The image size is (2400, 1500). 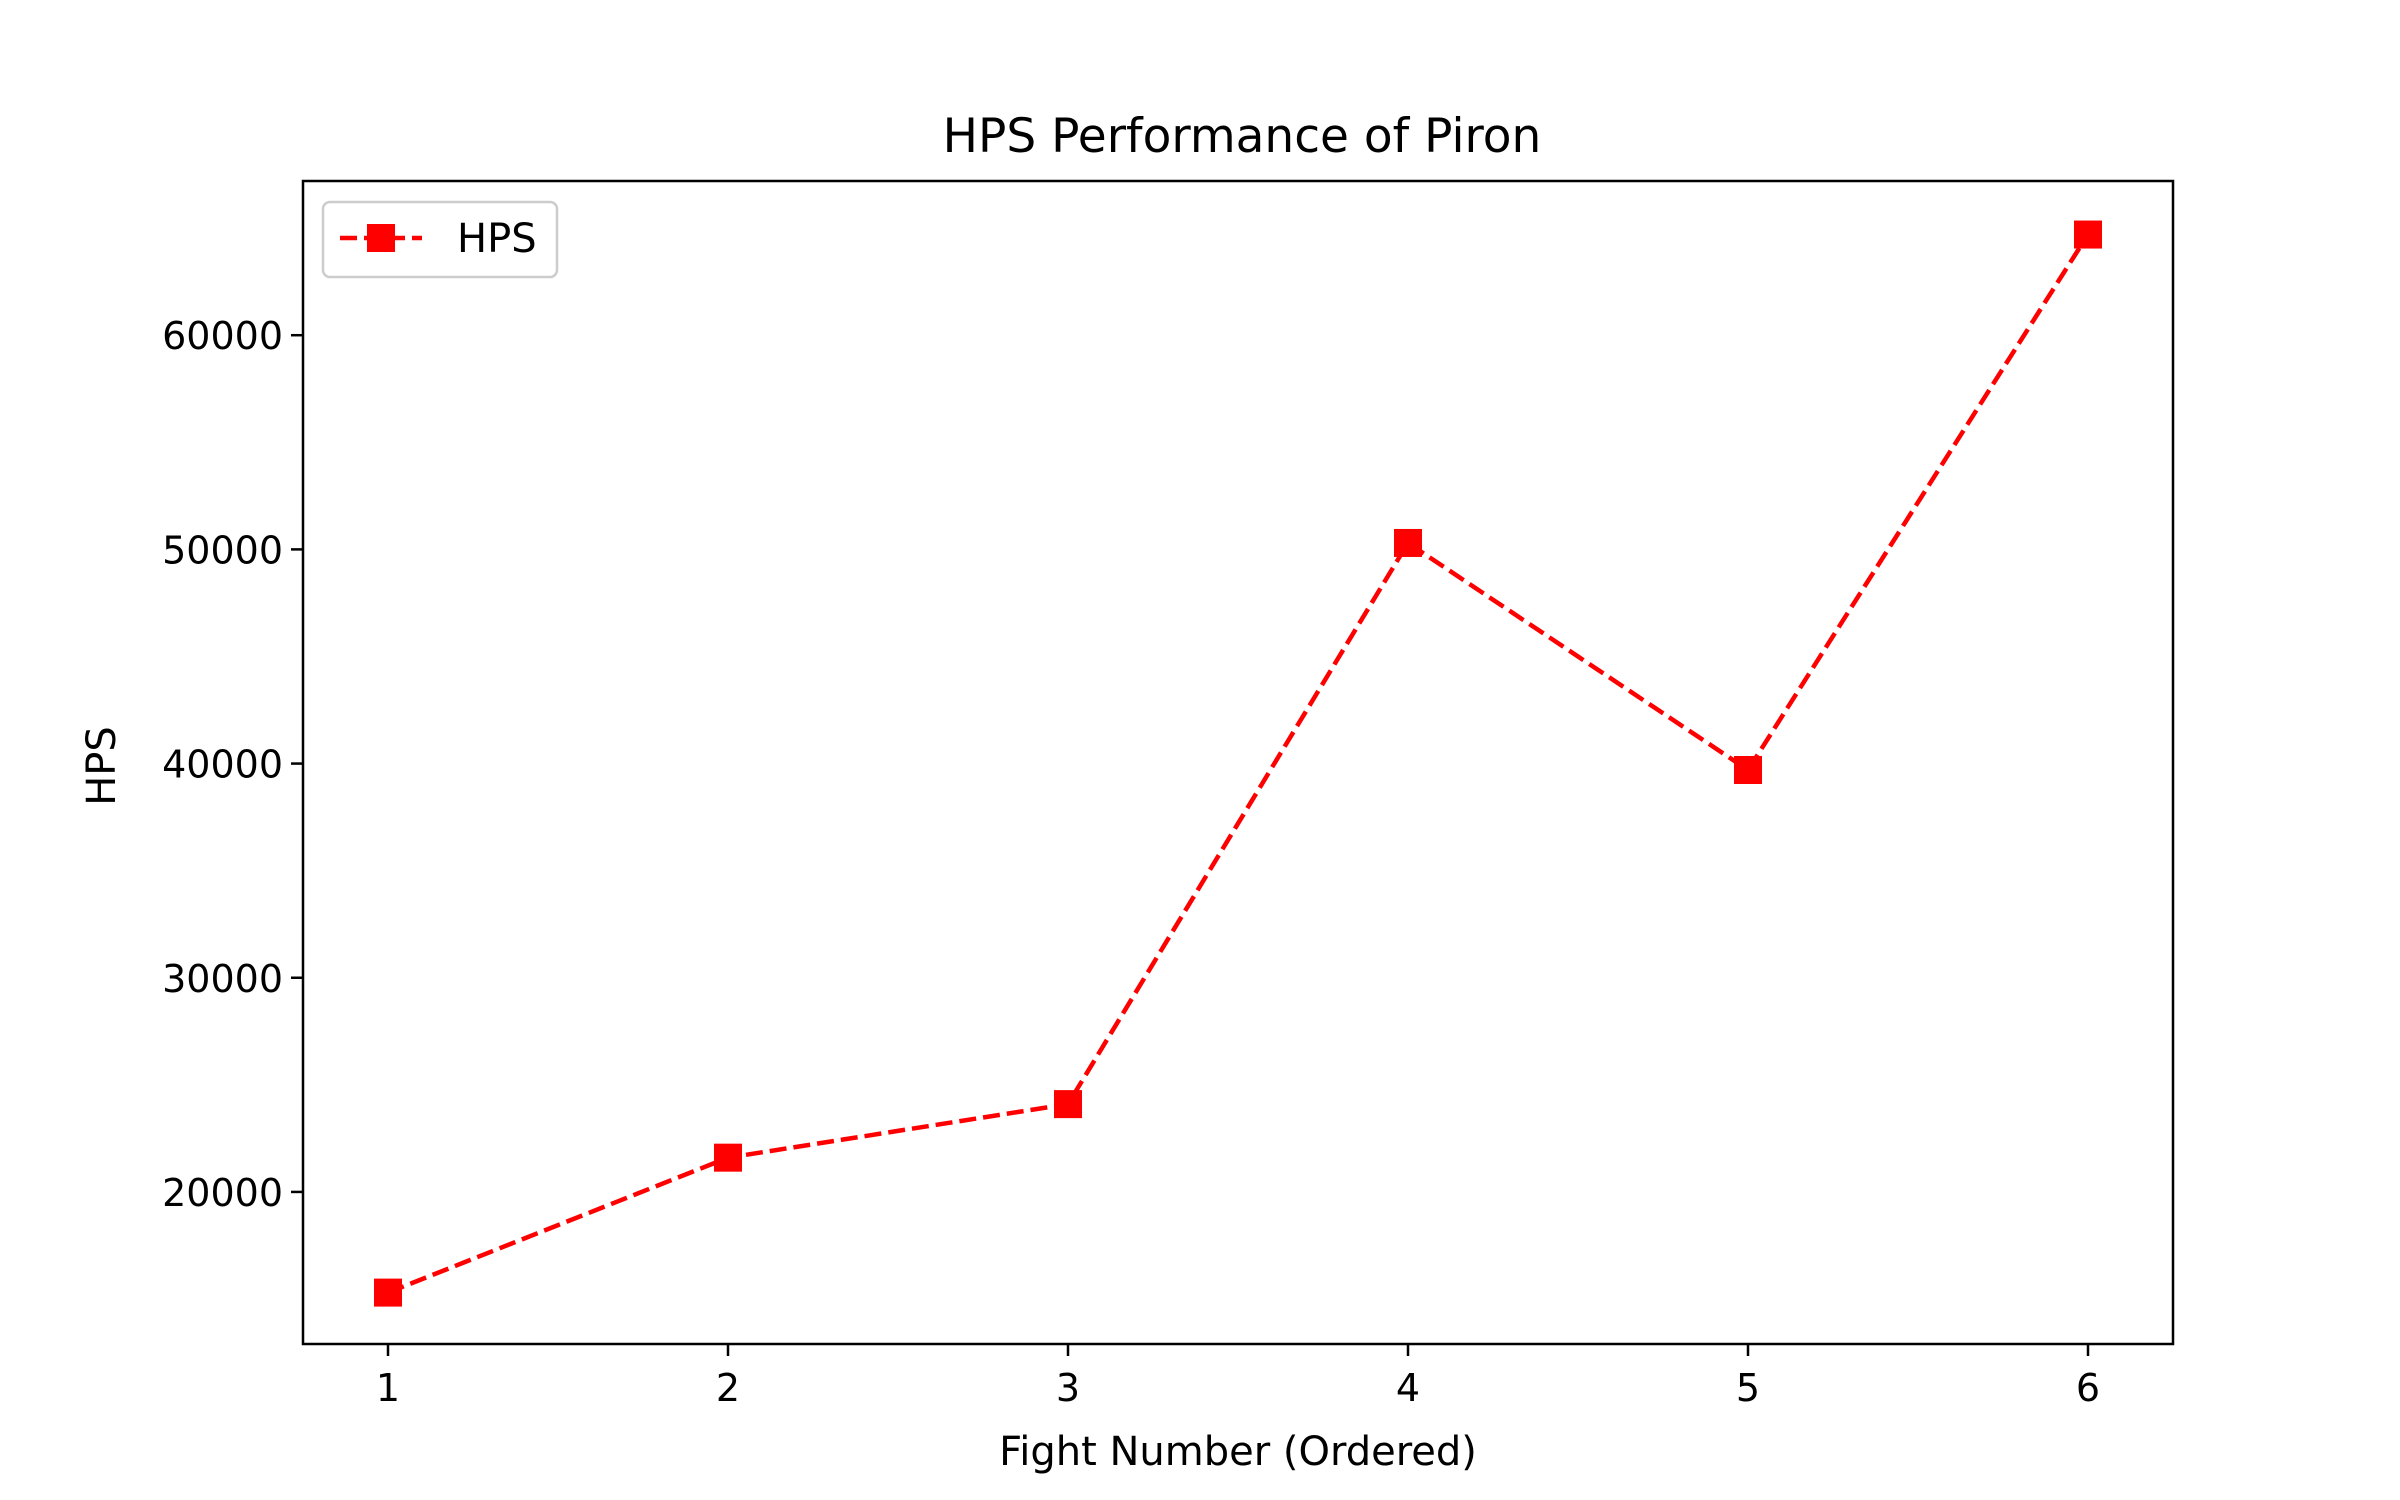 I want to click on y-axis-ticks: 20000 30000 40000 50000 60000, so click(x=232, y=764).